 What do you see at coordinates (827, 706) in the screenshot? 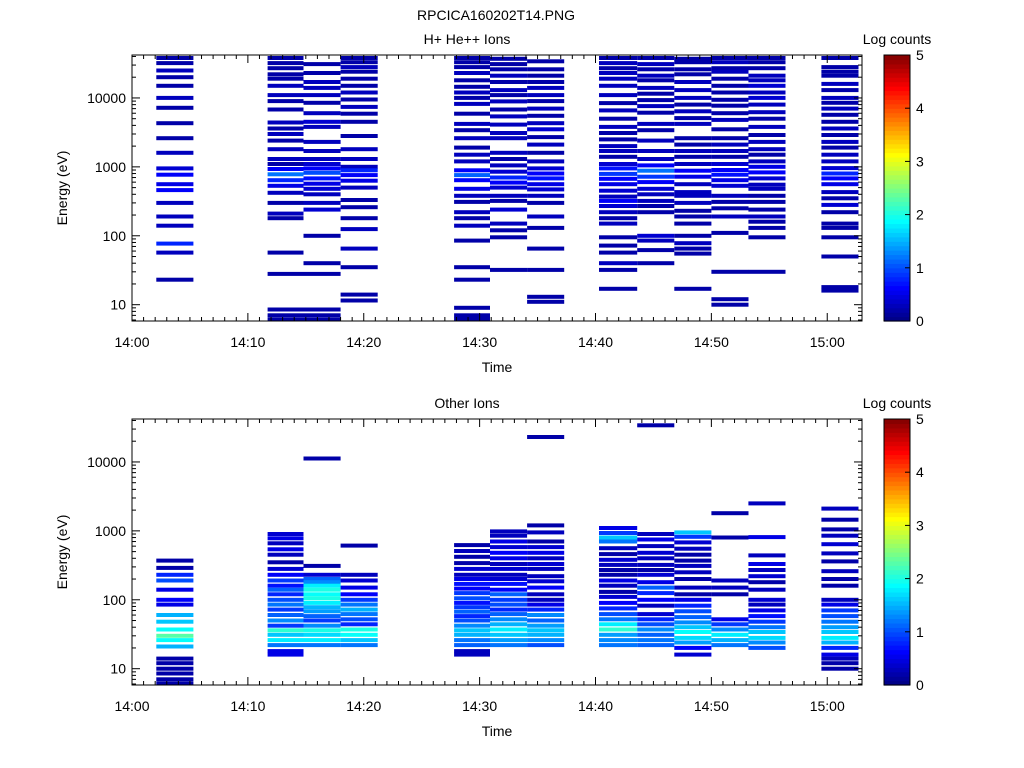
I see `x-tick-label: 15:00` at bounding box center [827, 706].